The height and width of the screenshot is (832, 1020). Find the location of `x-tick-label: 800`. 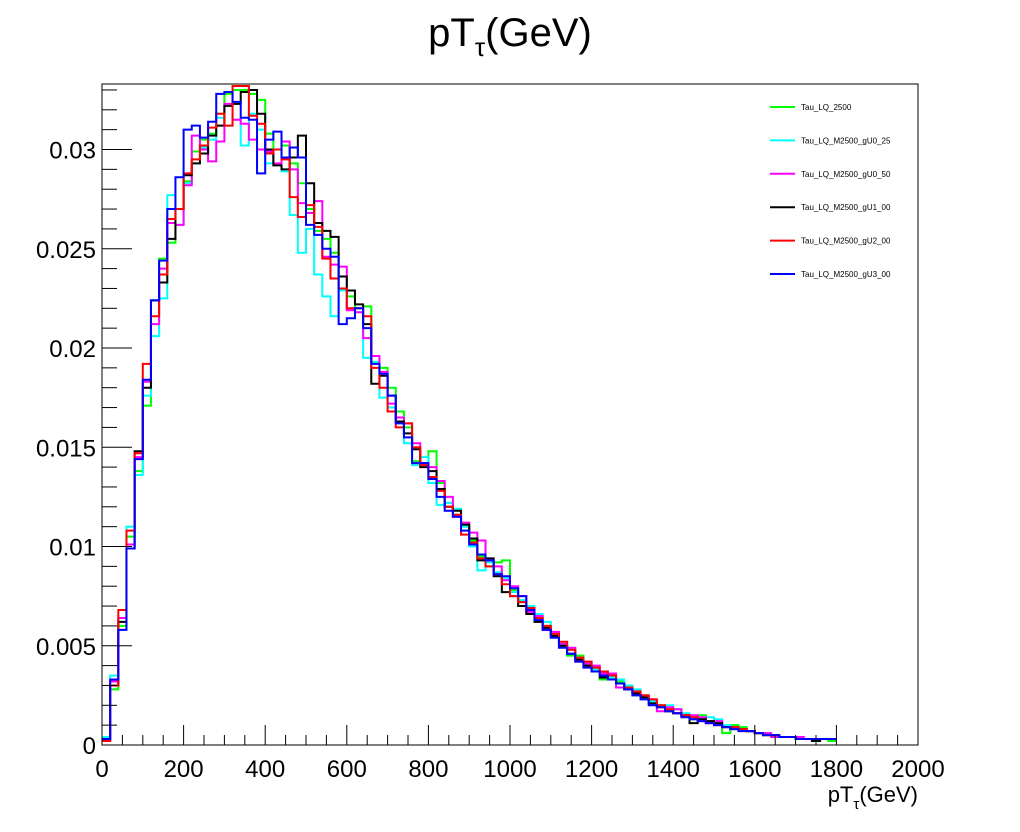

x-tick-label: 800 is located at coordinates (428, 769).